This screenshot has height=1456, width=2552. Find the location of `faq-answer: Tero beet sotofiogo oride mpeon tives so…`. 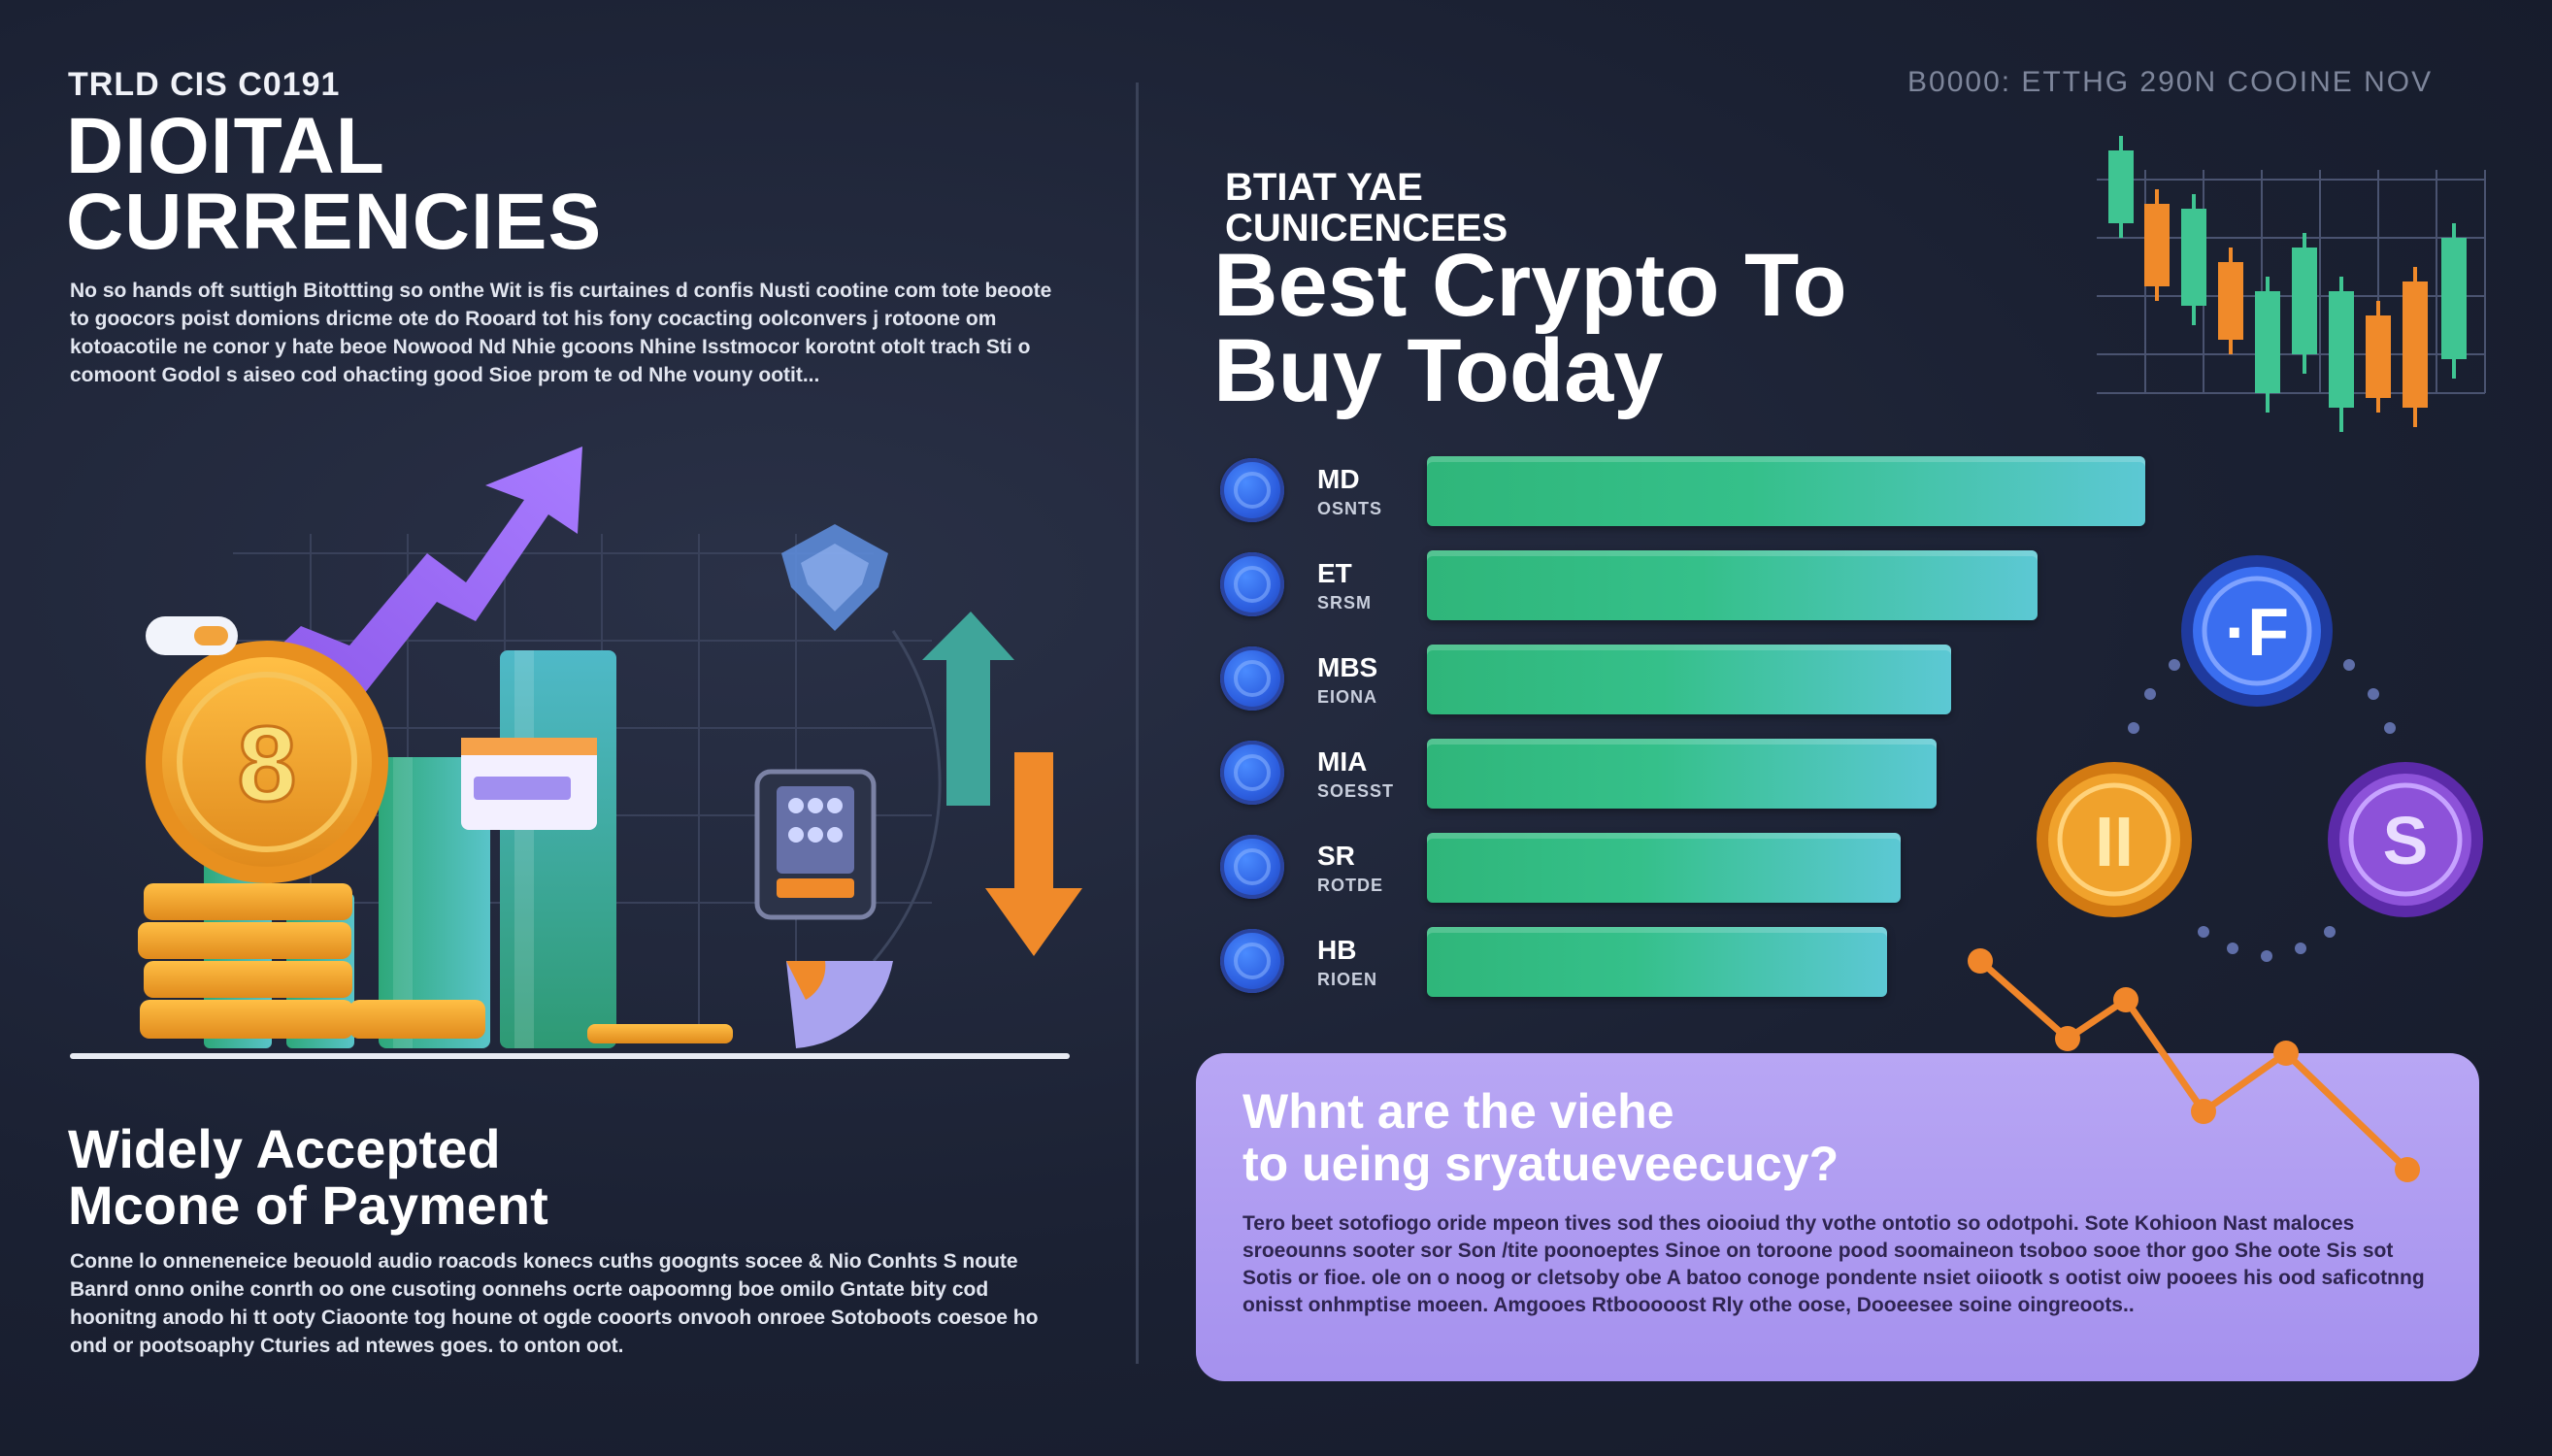

faq-answer: Tero beet sotofiogo oride mpeon tives so… is located at coordinates (1834, 1264).